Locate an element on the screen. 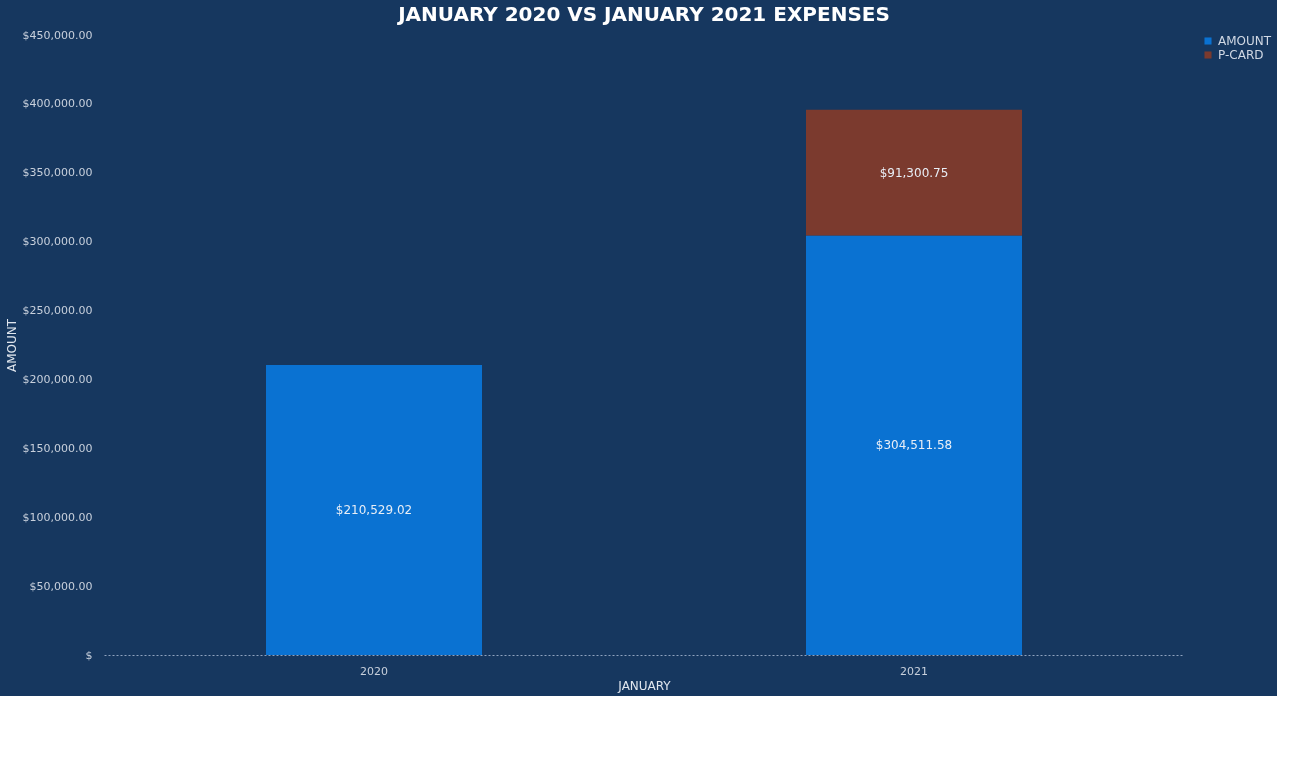 This screenshot has height=760, width=1313. y-tick-label: $150,000.00 is located at coordinates (57, 448).